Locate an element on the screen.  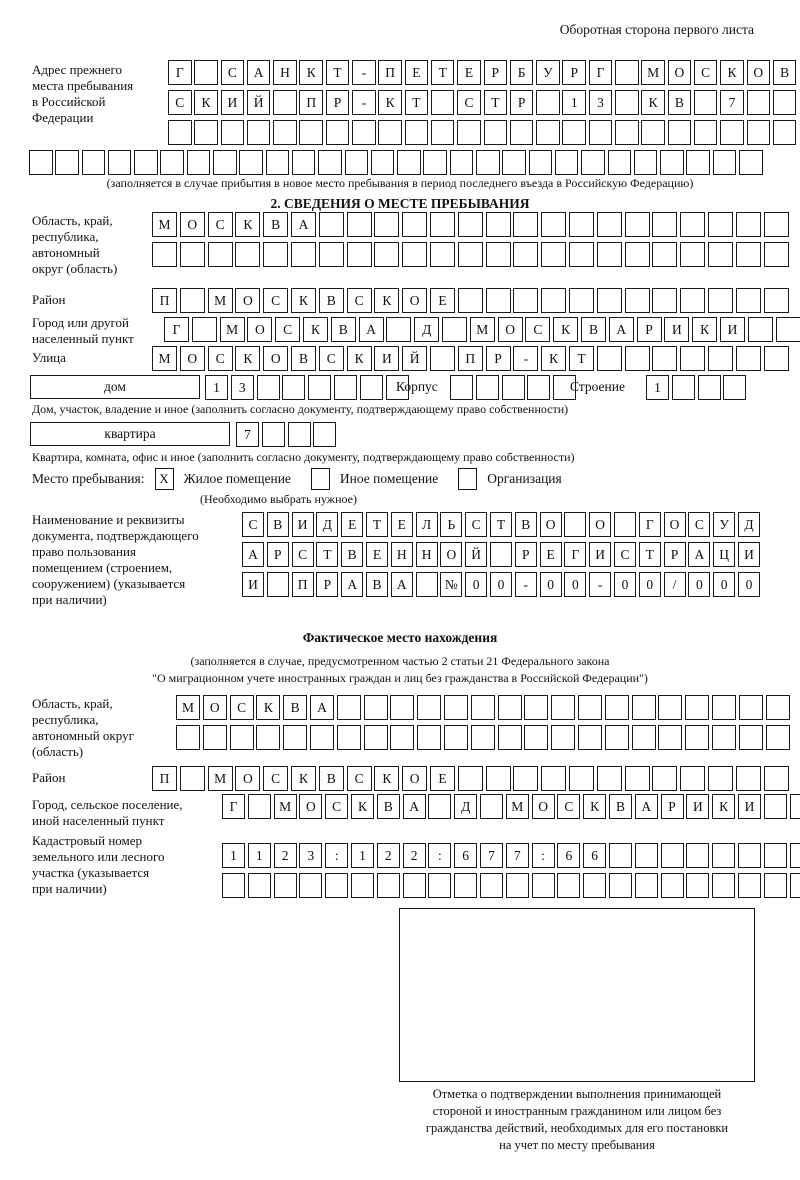
form-cell: Е is located at coordinates (416, 72).